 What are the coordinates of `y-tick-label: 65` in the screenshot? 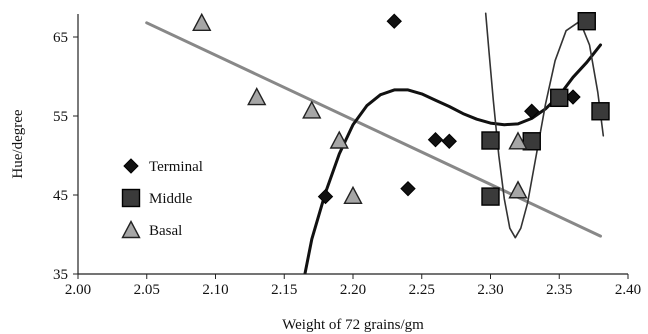 It's located at (60, 38).